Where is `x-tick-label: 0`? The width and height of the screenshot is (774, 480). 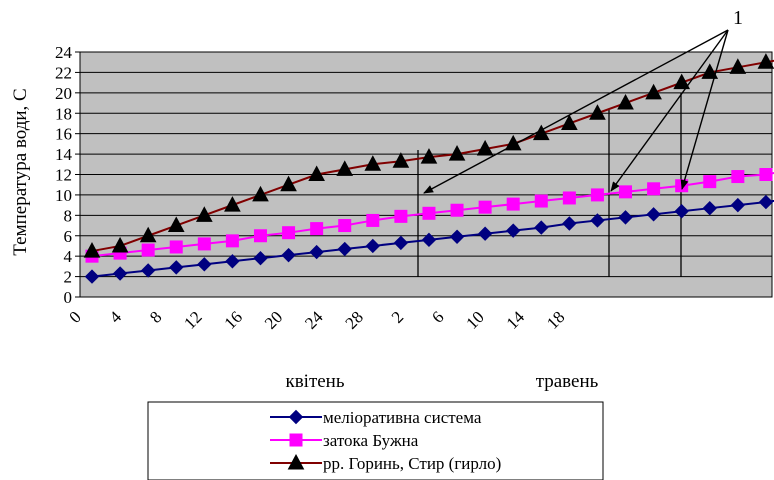 x-tick-label: 0 is located at coordinates (74, 316).